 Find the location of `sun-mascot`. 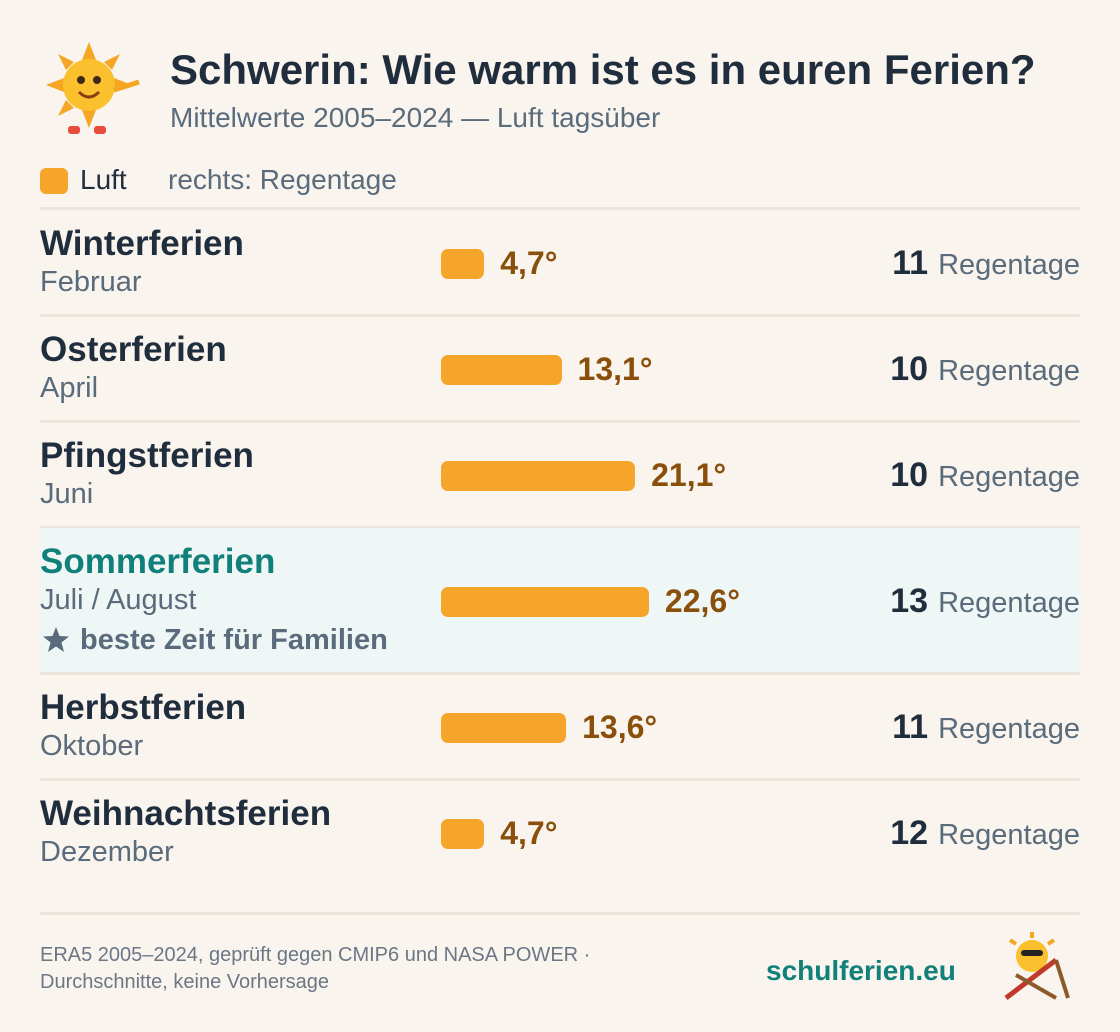

sun-mascot is located at coordinates (93, 88).